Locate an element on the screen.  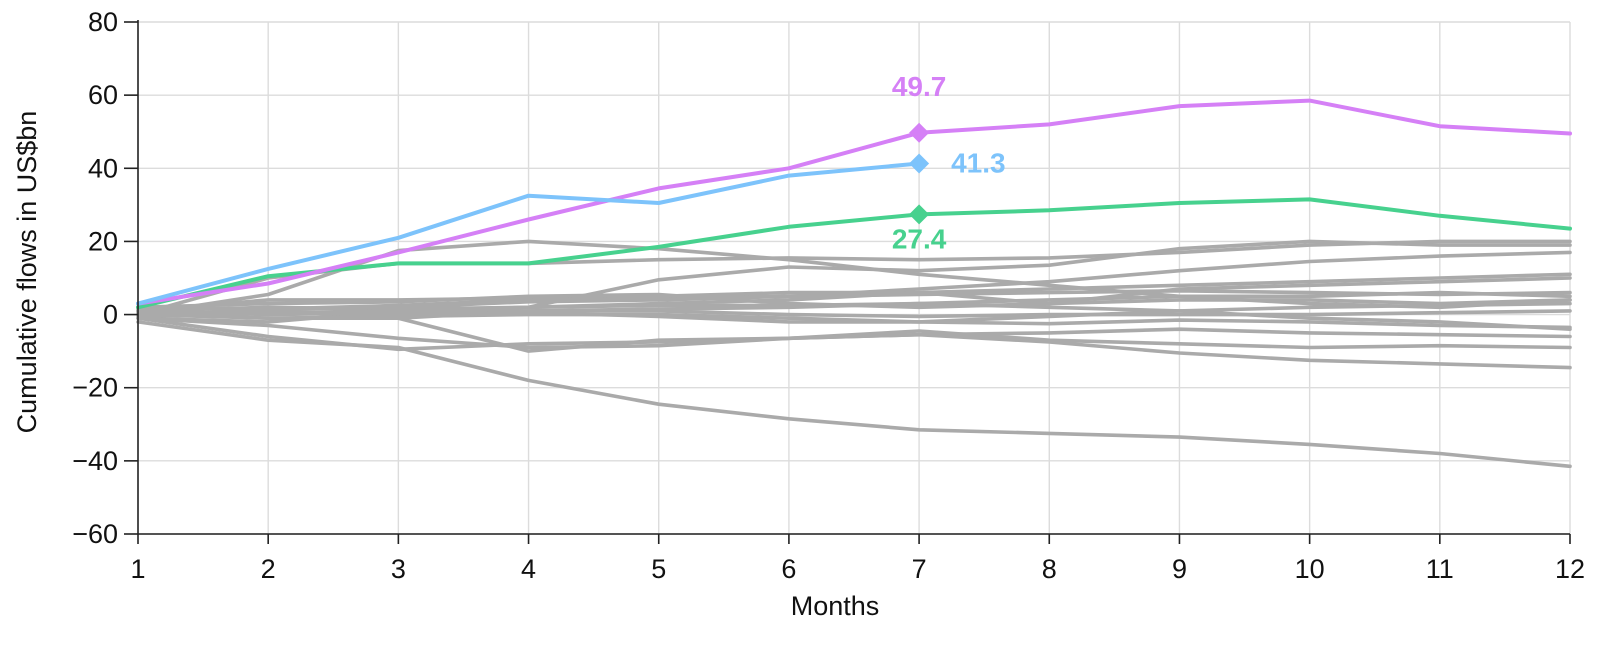
x-tick-label: 2 is located at coordinates (268, 569).